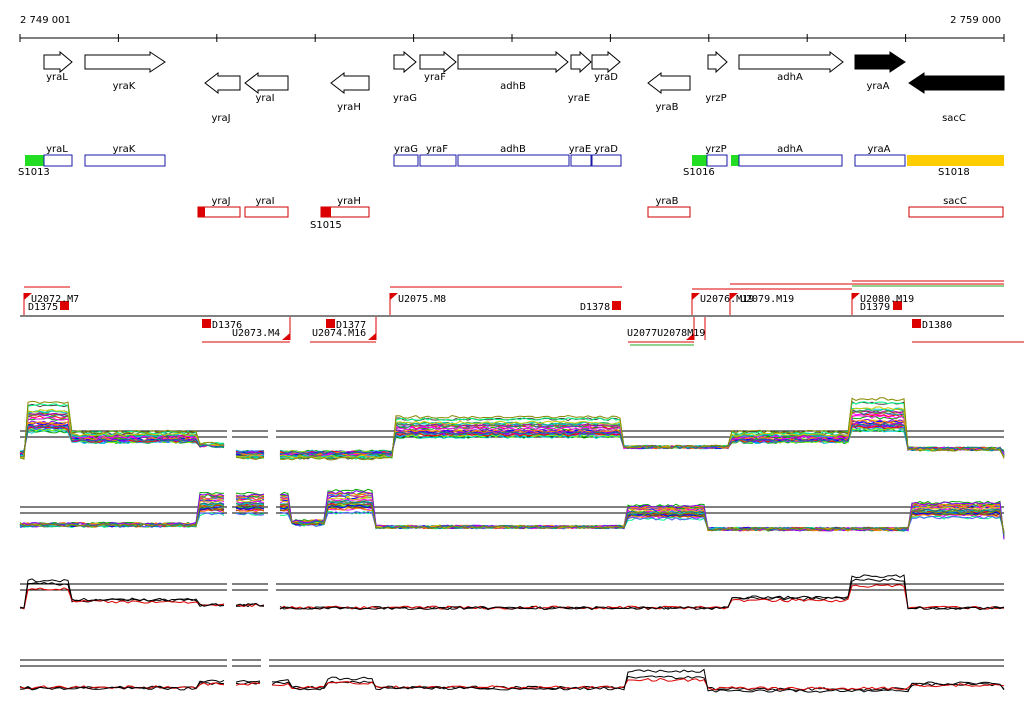 The image size is (1024, 714). I want to click on terminator-label-D1379: D1379, so click(875, 307).